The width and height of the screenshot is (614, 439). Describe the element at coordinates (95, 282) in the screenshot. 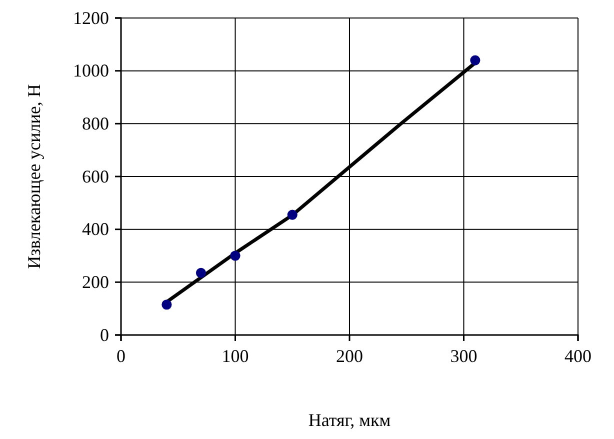

I see `y-tick-label: 200` at that location.